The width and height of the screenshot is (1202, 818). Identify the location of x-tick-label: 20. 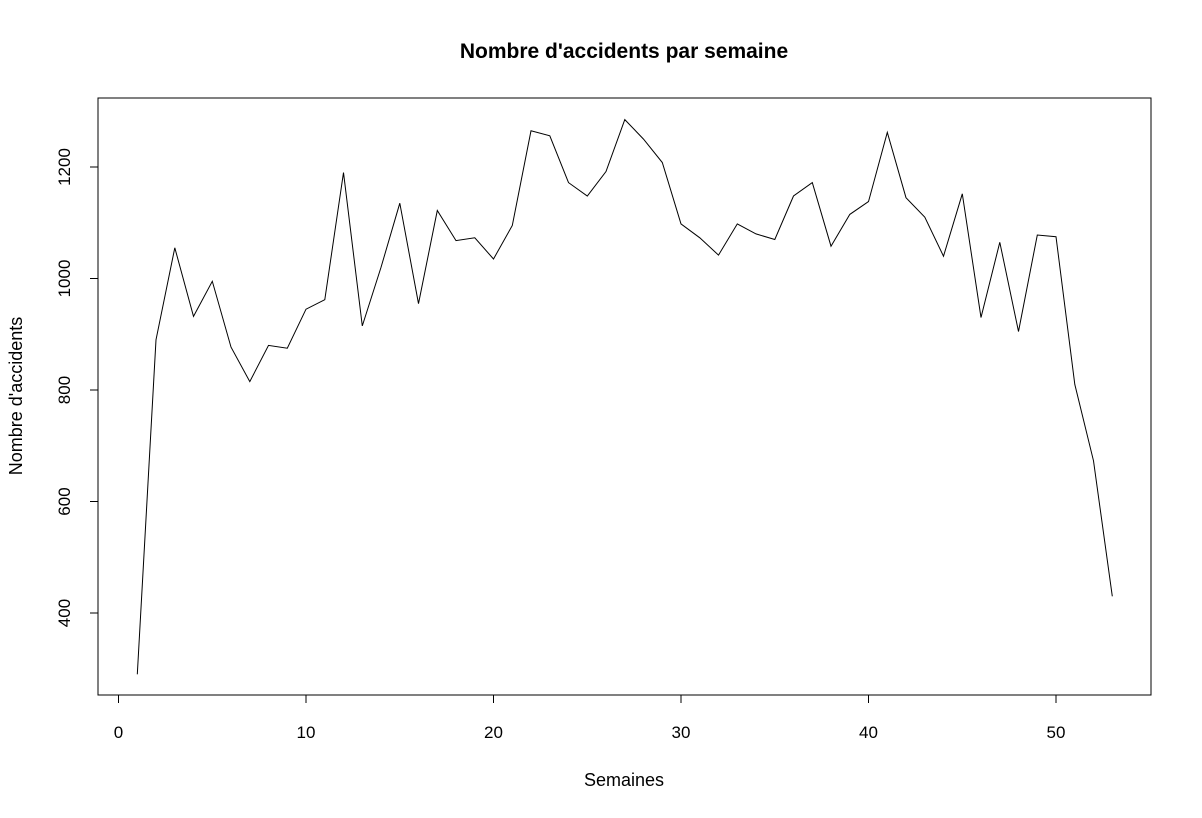
(493, 732).